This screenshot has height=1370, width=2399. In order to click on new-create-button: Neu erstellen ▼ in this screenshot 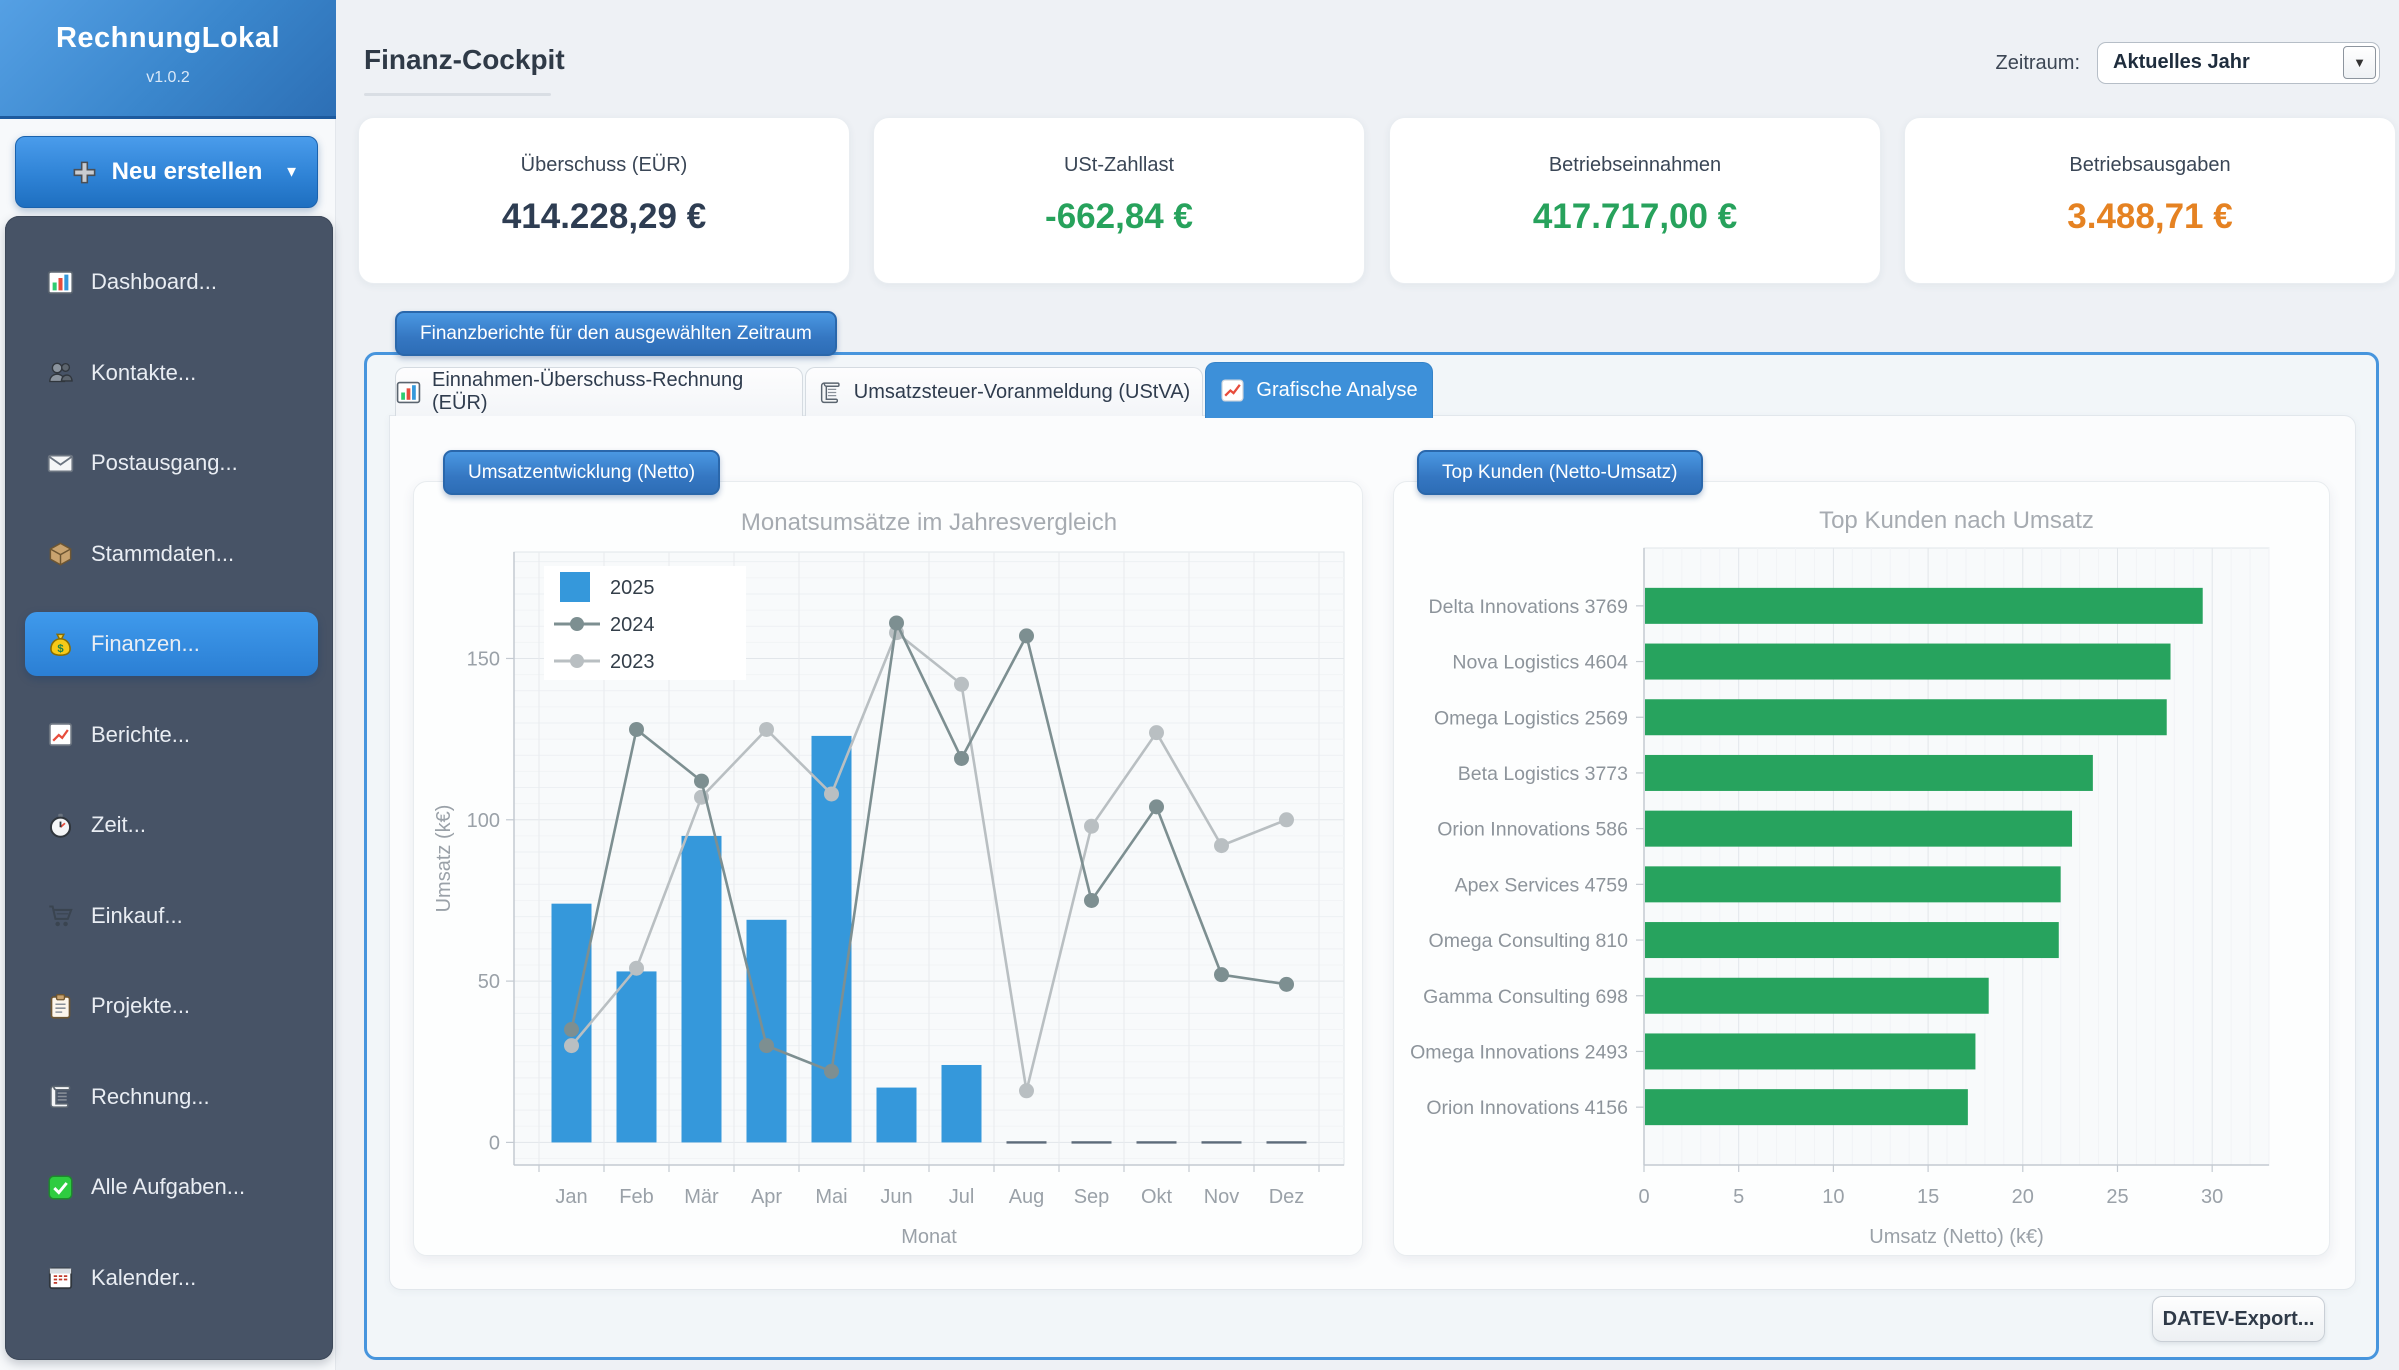, I will do `click(166, 172)`.